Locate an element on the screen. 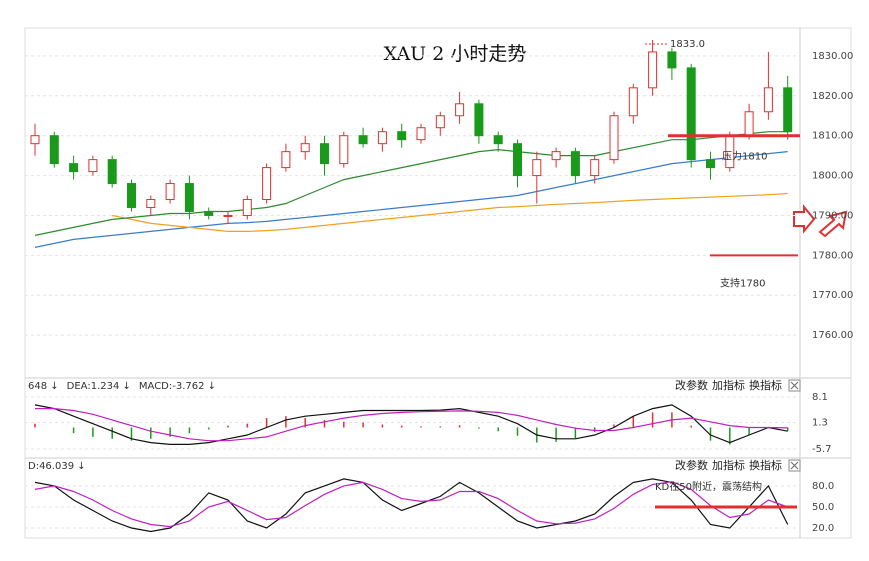 This screenshot has height=561, width=869. y-tick-label: 1820.00 is located at coordinates (832, 96).